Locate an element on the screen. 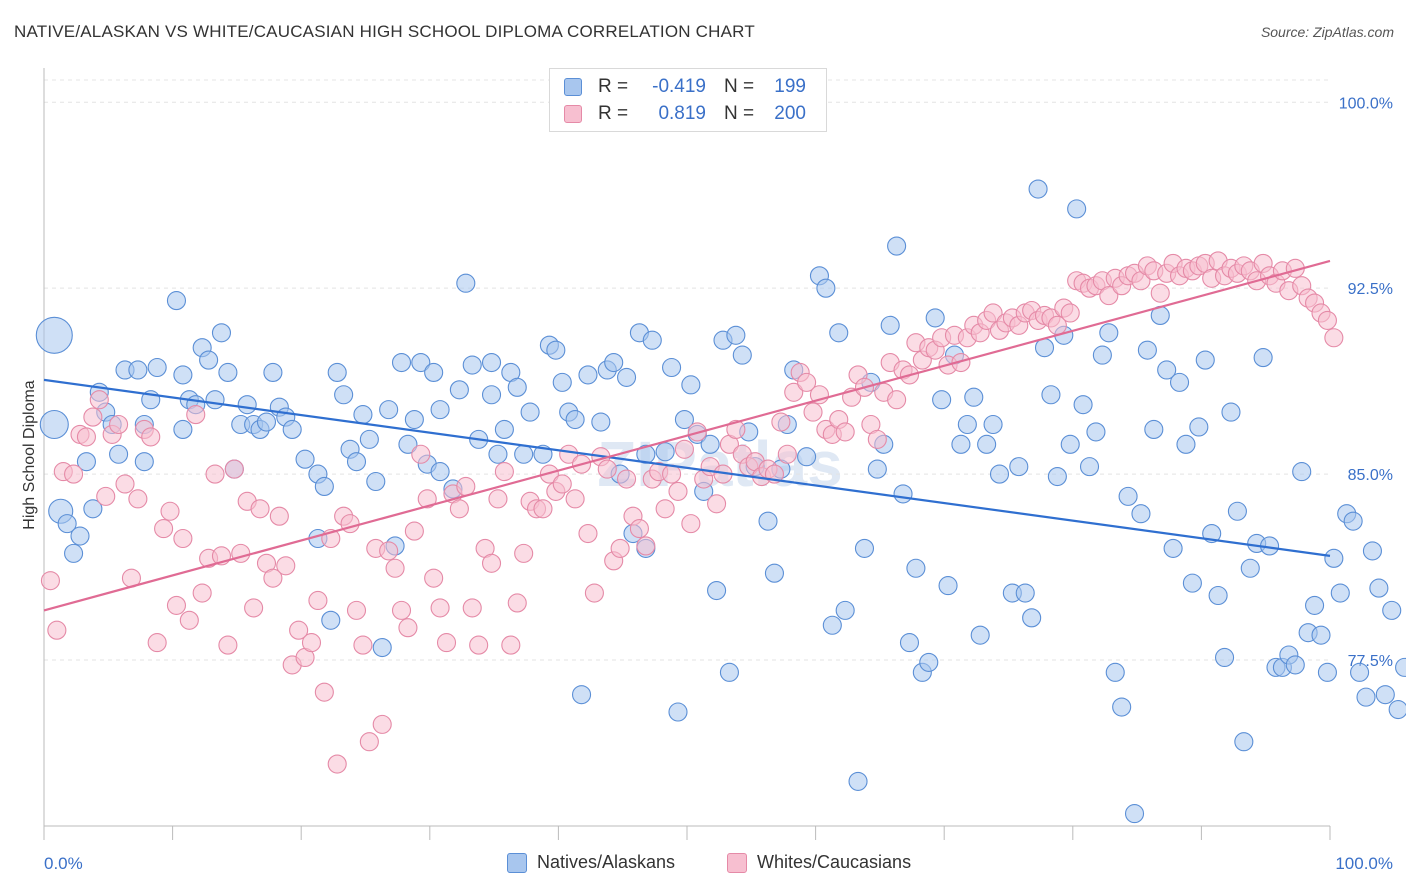  legend-item-natives: Natives/Alaskans is located at coordinates (591, 862).